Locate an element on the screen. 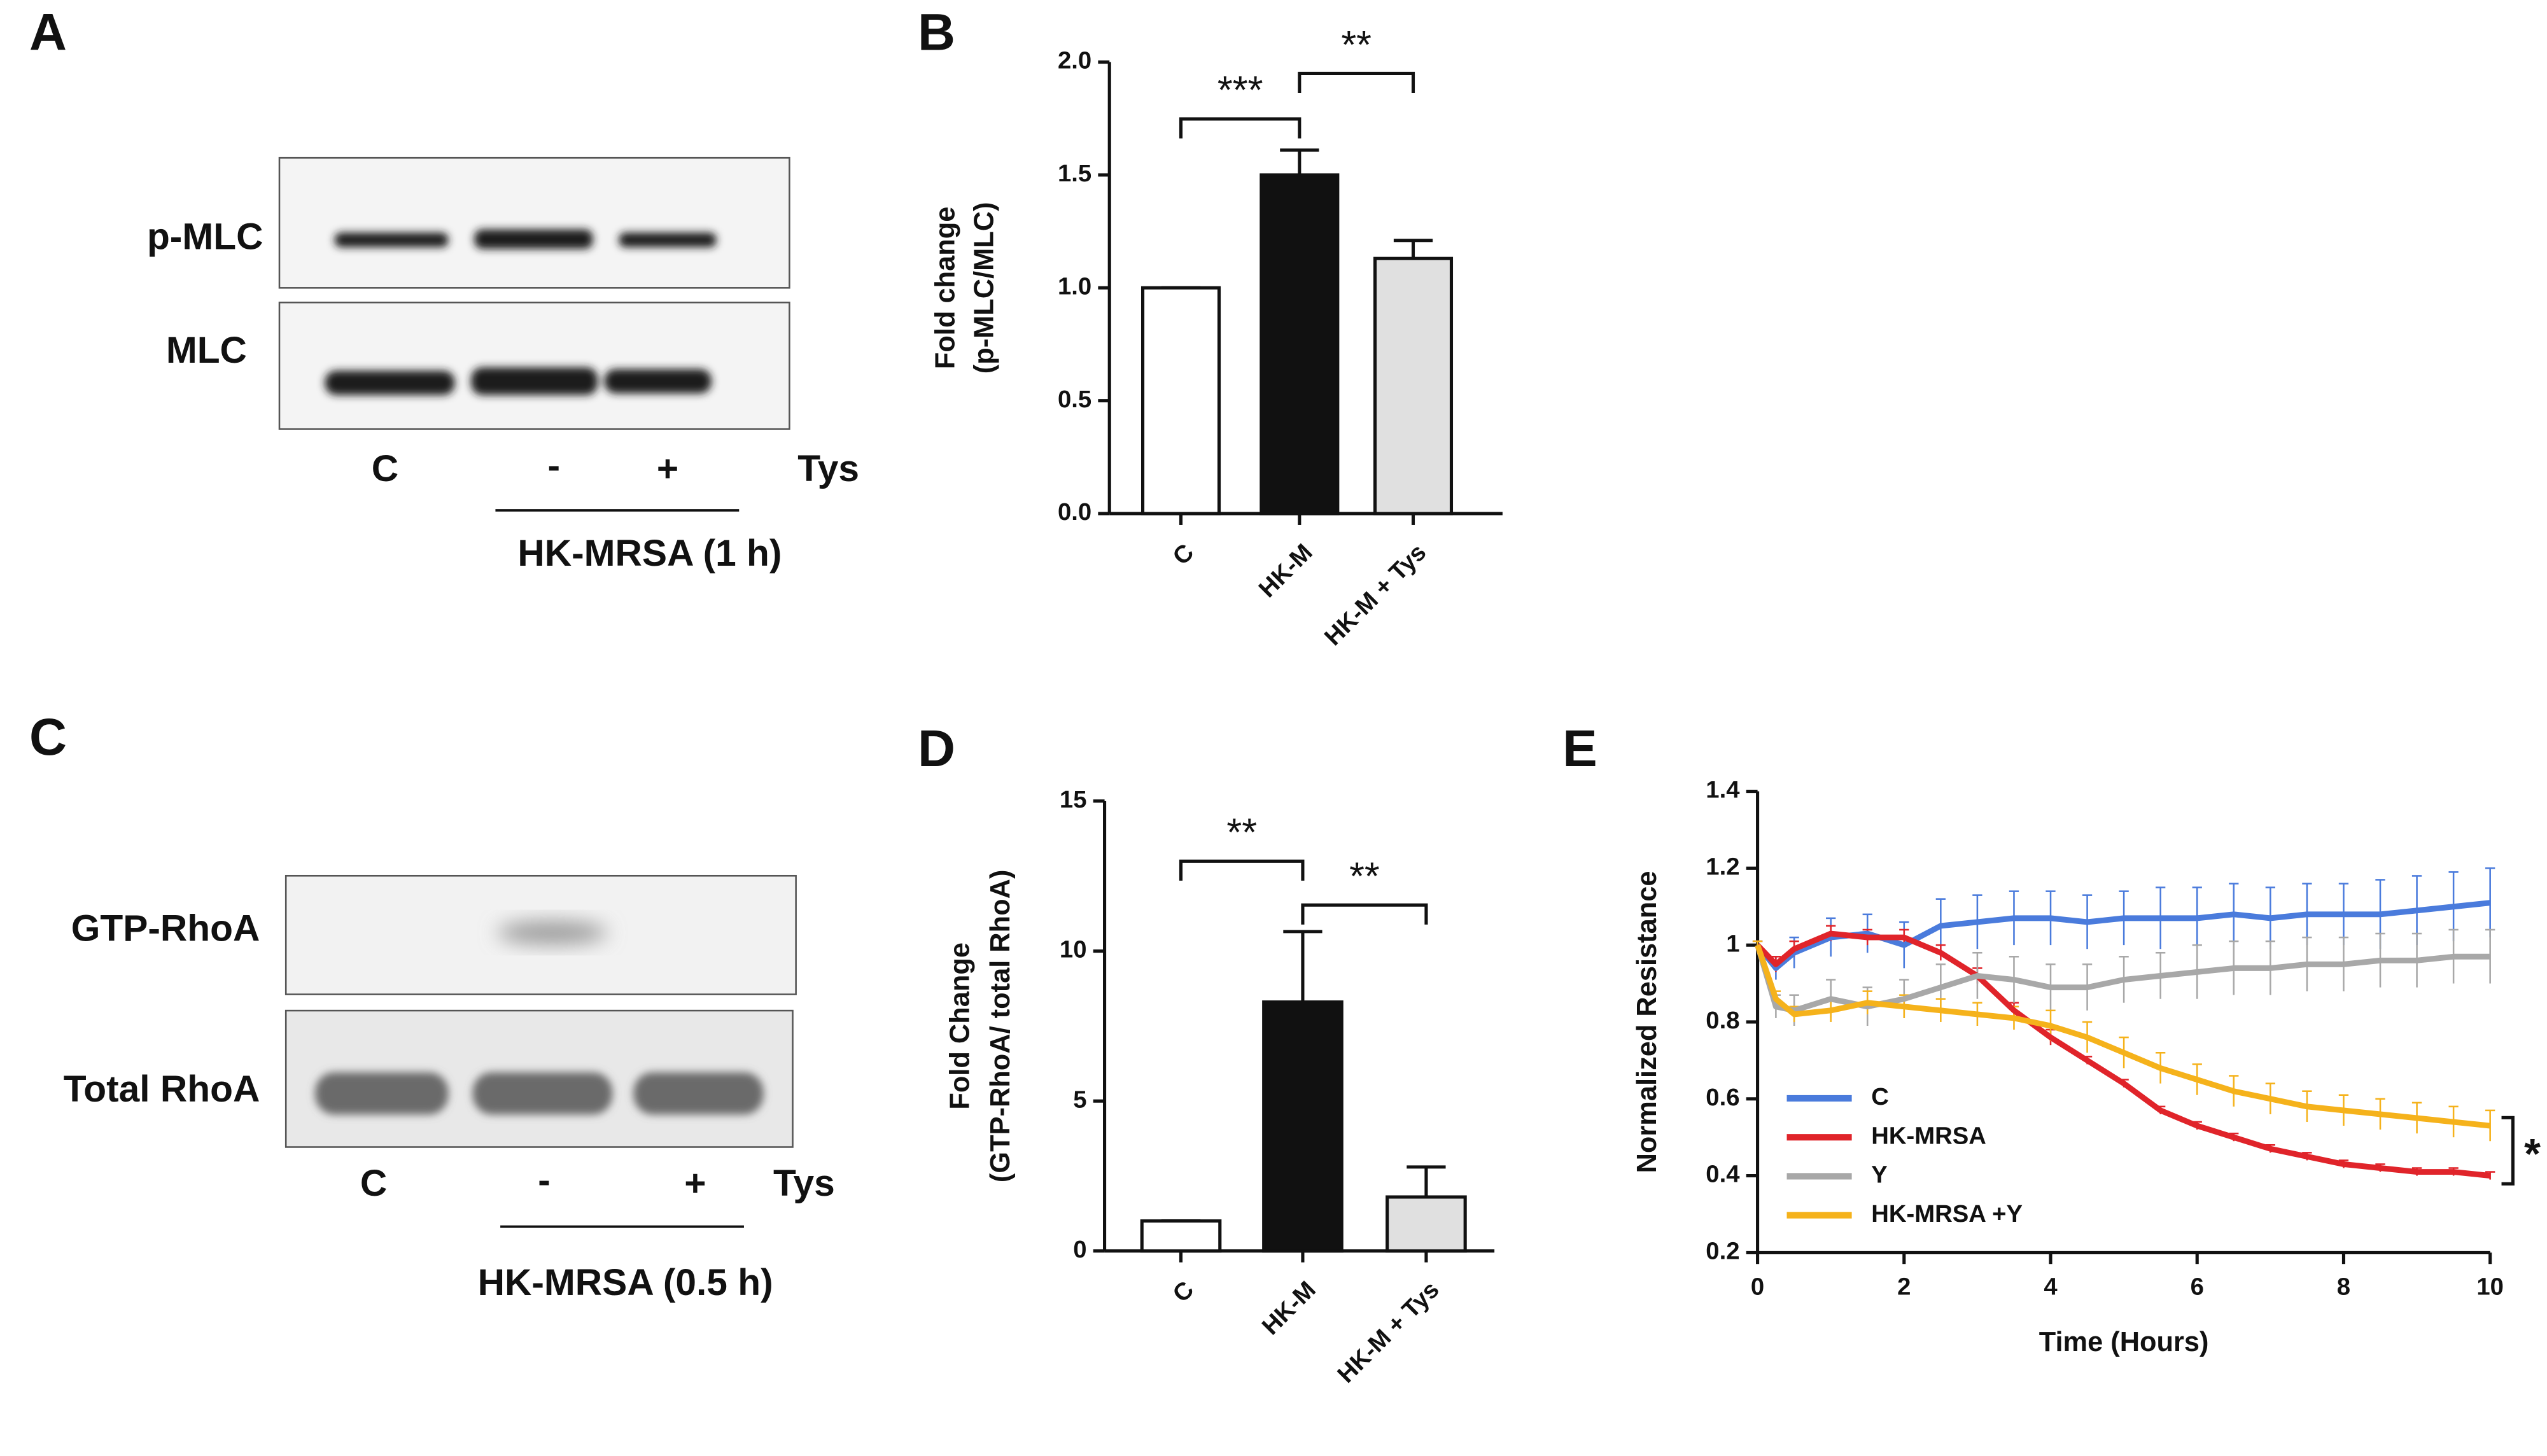 The width and height of the screenshot is (2547, 1456). significance-label: *** is located at coordinates (1240, 89).